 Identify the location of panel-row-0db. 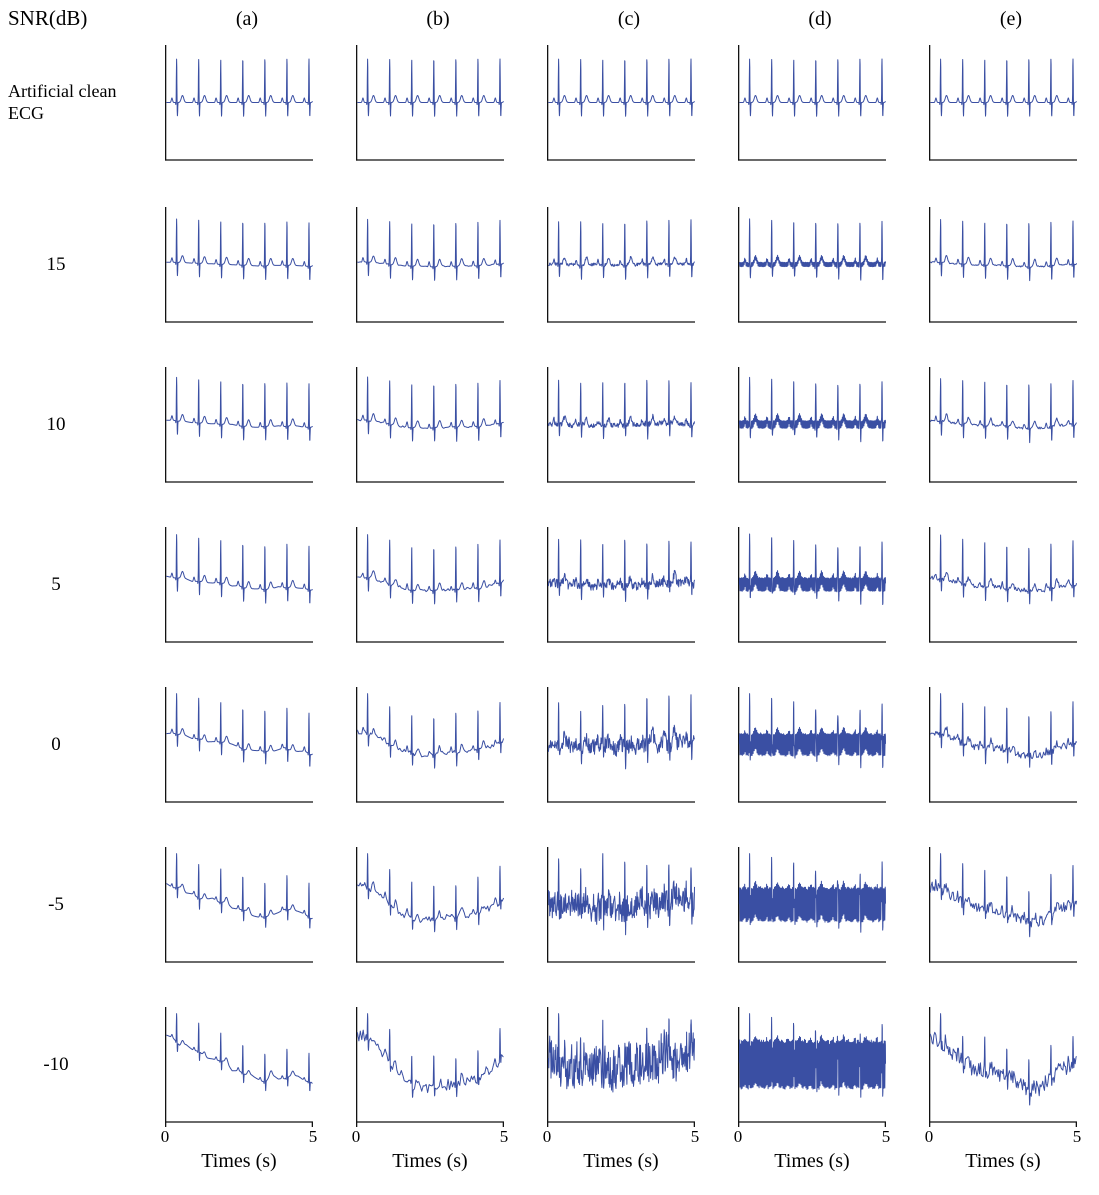
(631, 722).